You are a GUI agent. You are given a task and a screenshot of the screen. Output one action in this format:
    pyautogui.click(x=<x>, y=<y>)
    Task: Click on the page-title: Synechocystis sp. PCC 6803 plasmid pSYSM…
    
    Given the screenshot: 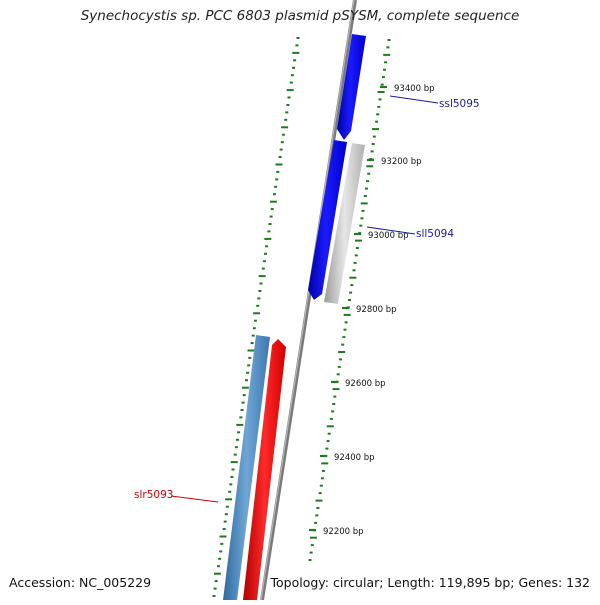 What is the action you would take?
    pyautogui.click(x=300, y=16)
    